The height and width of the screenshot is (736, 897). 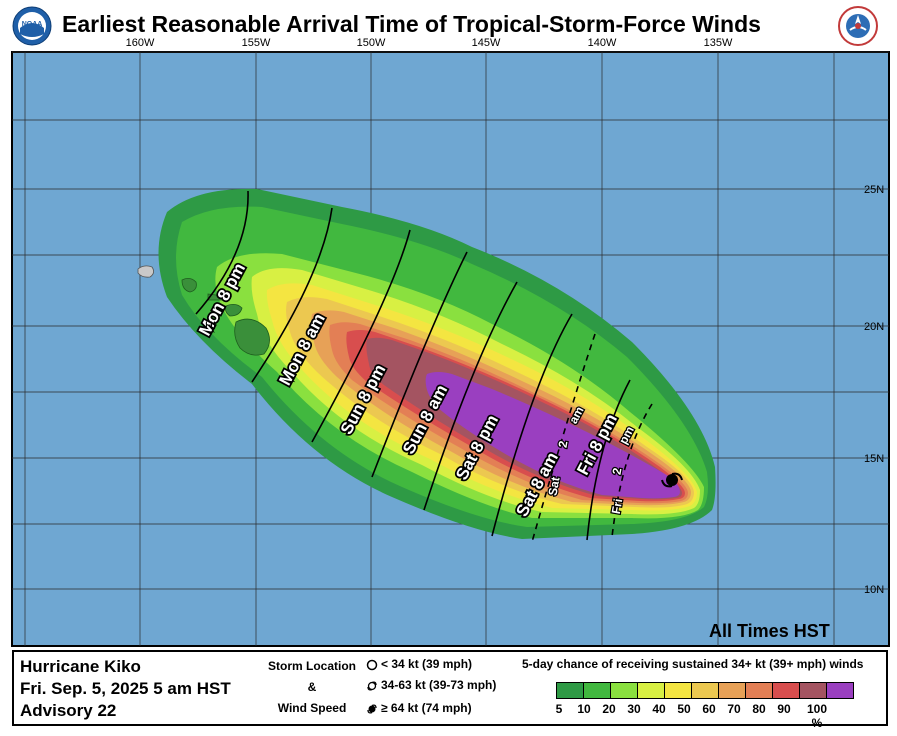 What do you see at coordinates (145, 271) in the screenshot?
I see `kauai-island` at bounding box center [145, 271].